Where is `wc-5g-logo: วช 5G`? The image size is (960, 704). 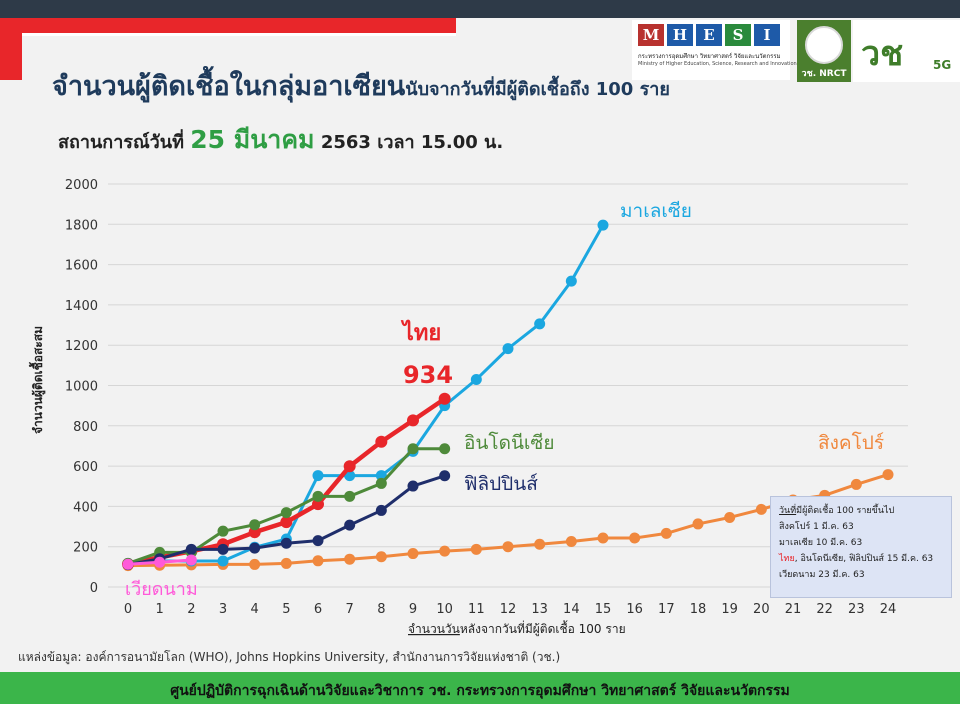 wc-5g-logo: วช 5G is located at coordinates (906, 51).